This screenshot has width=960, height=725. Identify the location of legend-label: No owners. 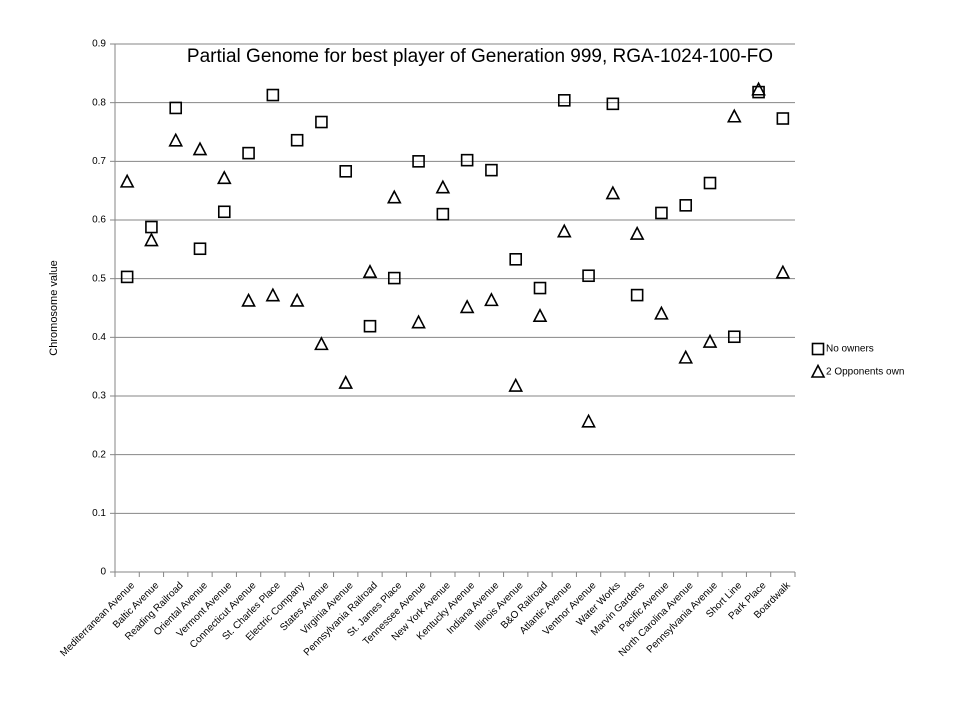
(850, 349).